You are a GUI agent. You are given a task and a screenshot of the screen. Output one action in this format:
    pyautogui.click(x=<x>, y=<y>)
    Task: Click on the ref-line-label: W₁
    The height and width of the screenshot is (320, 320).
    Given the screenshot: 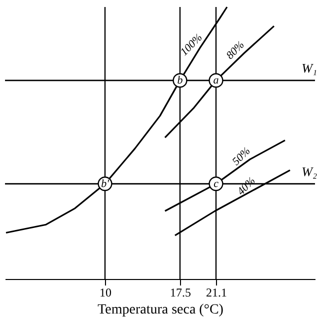 What is the action you would take?
    pyautogui.click(x=309, y=68)
    